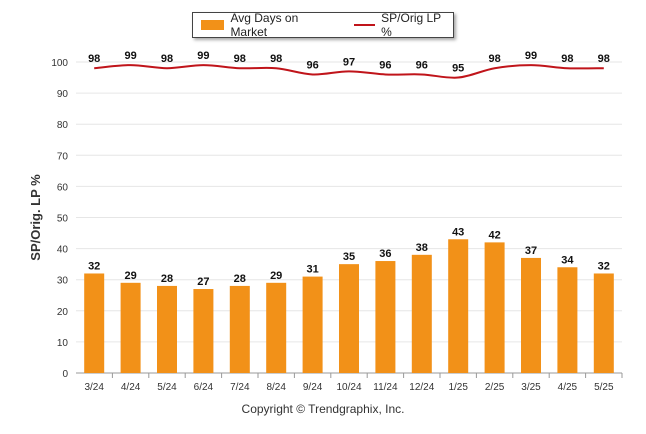 This screenshot has height=434, width=646. I want to click on y-tick-label: 10, so click(63, 343).